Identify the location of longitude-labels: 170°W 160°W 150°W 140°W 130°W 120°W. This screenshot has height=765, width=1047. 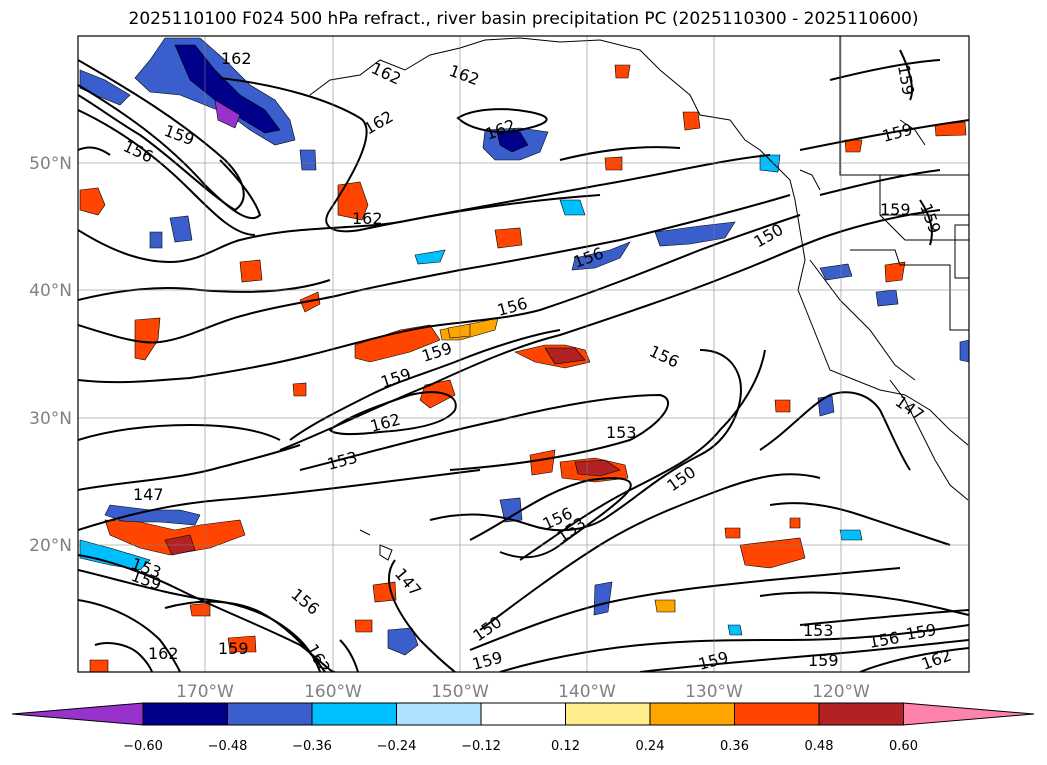
(523, 692).